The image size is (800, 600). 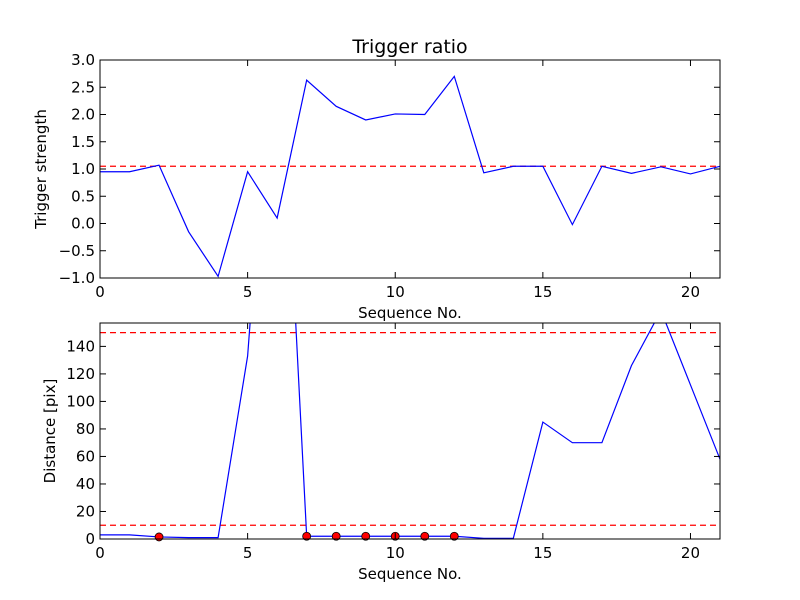 I want to click on y-tick-label: −0.5, so click(x=77, y=251).